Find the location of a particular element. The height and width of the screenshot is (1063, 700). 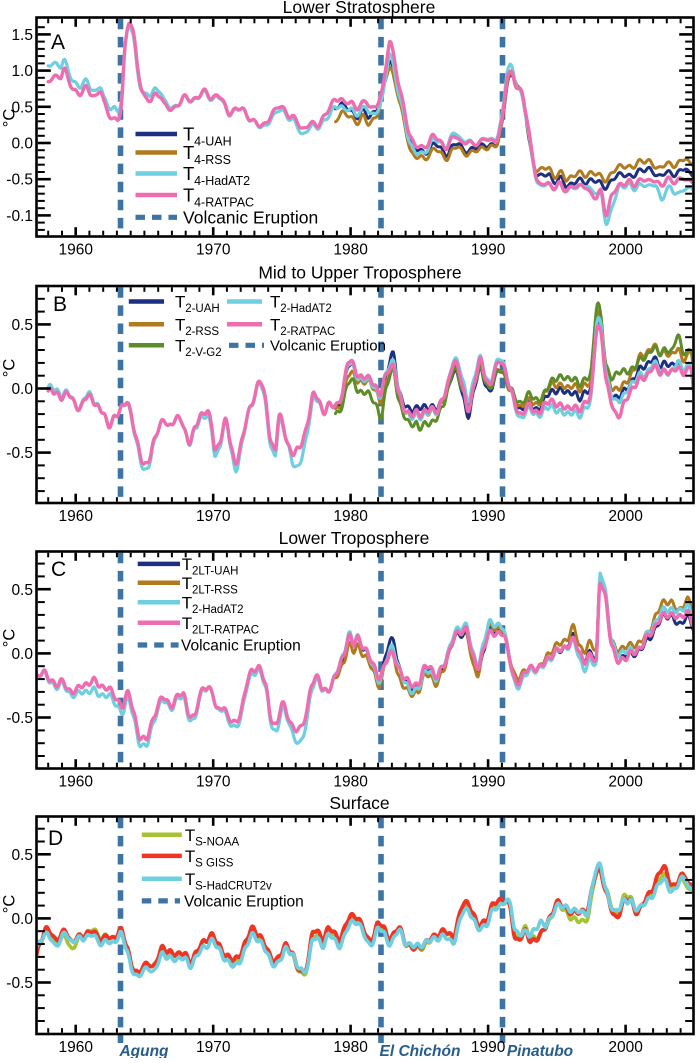

svg-text: 2LT-RATPAC is located at coordinates (225, 630).